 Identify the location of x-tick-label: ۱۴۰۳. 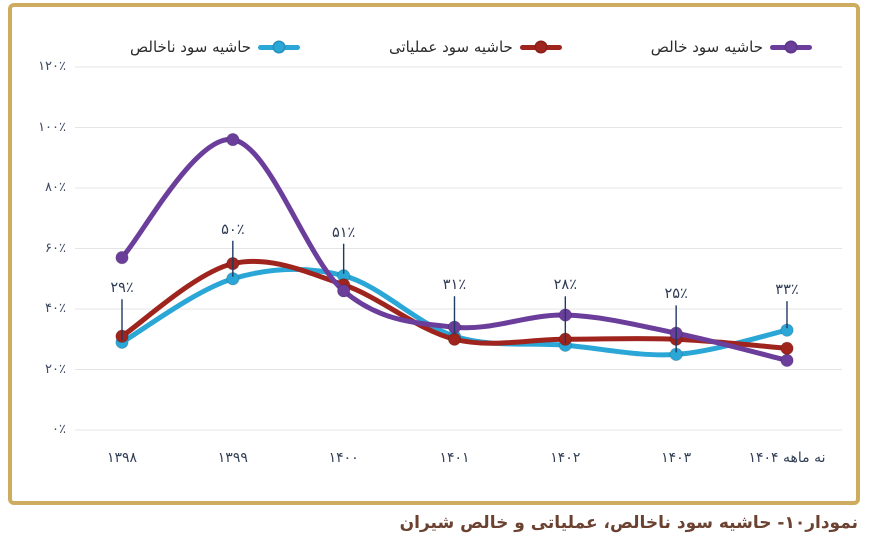
(676, 458).